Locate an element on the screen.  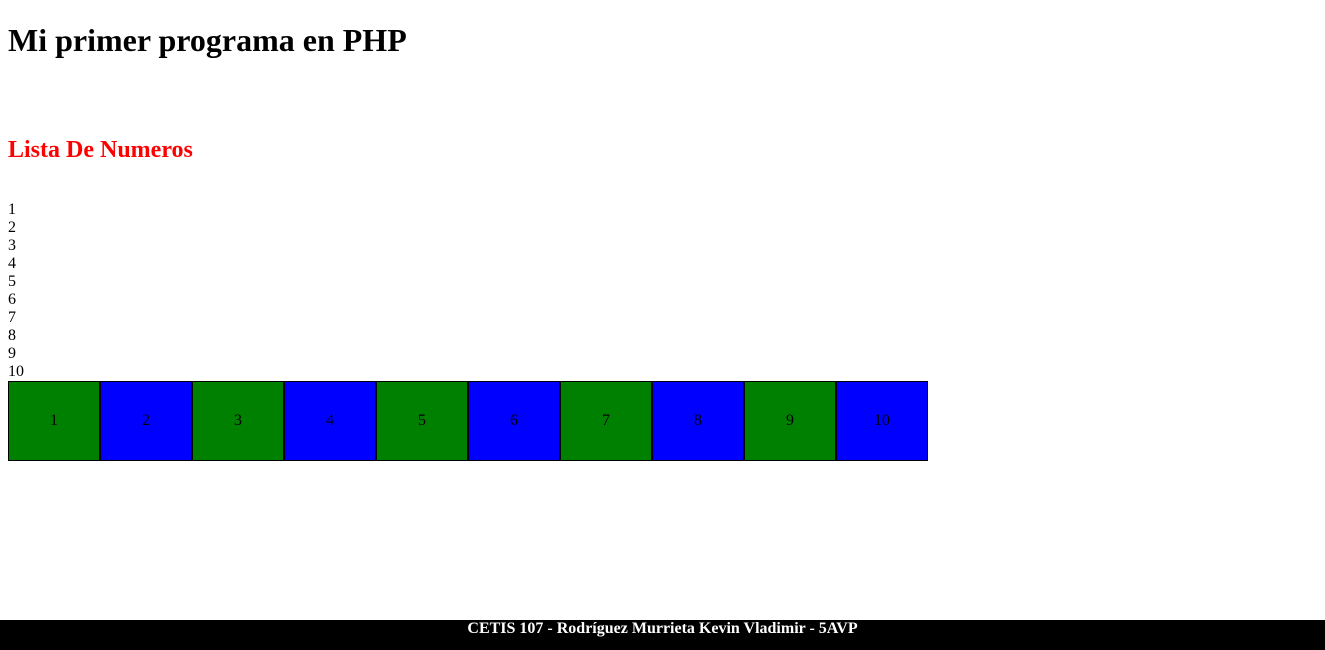
color-boxes-row: 1 2 3 4 5 6 7 8 9 10 is located at coordinates (468, 421).